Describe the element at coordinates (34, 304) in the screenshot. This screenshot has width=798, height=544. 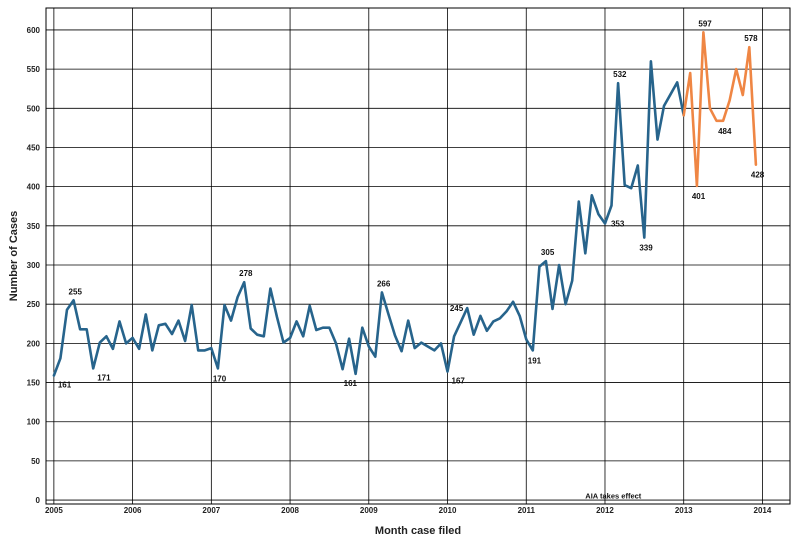
I see `y-tick-label: 250` at that location.